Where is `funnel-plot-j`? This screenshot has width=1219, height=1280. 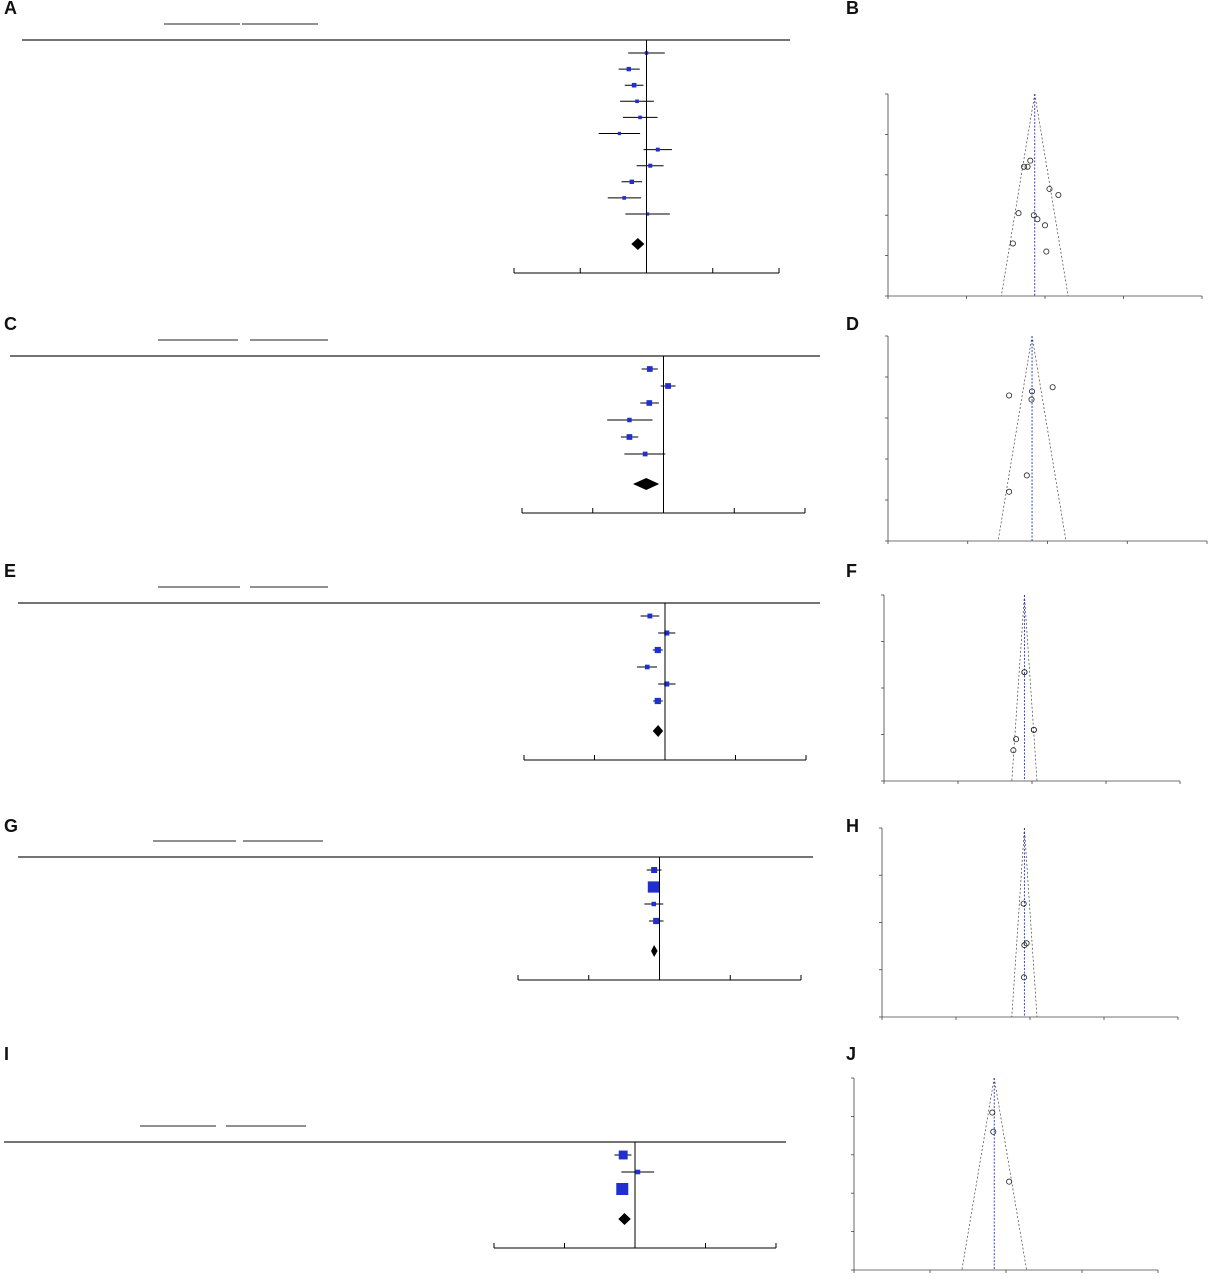
funnel-plot-j is located at coordinates (1005, 1175).